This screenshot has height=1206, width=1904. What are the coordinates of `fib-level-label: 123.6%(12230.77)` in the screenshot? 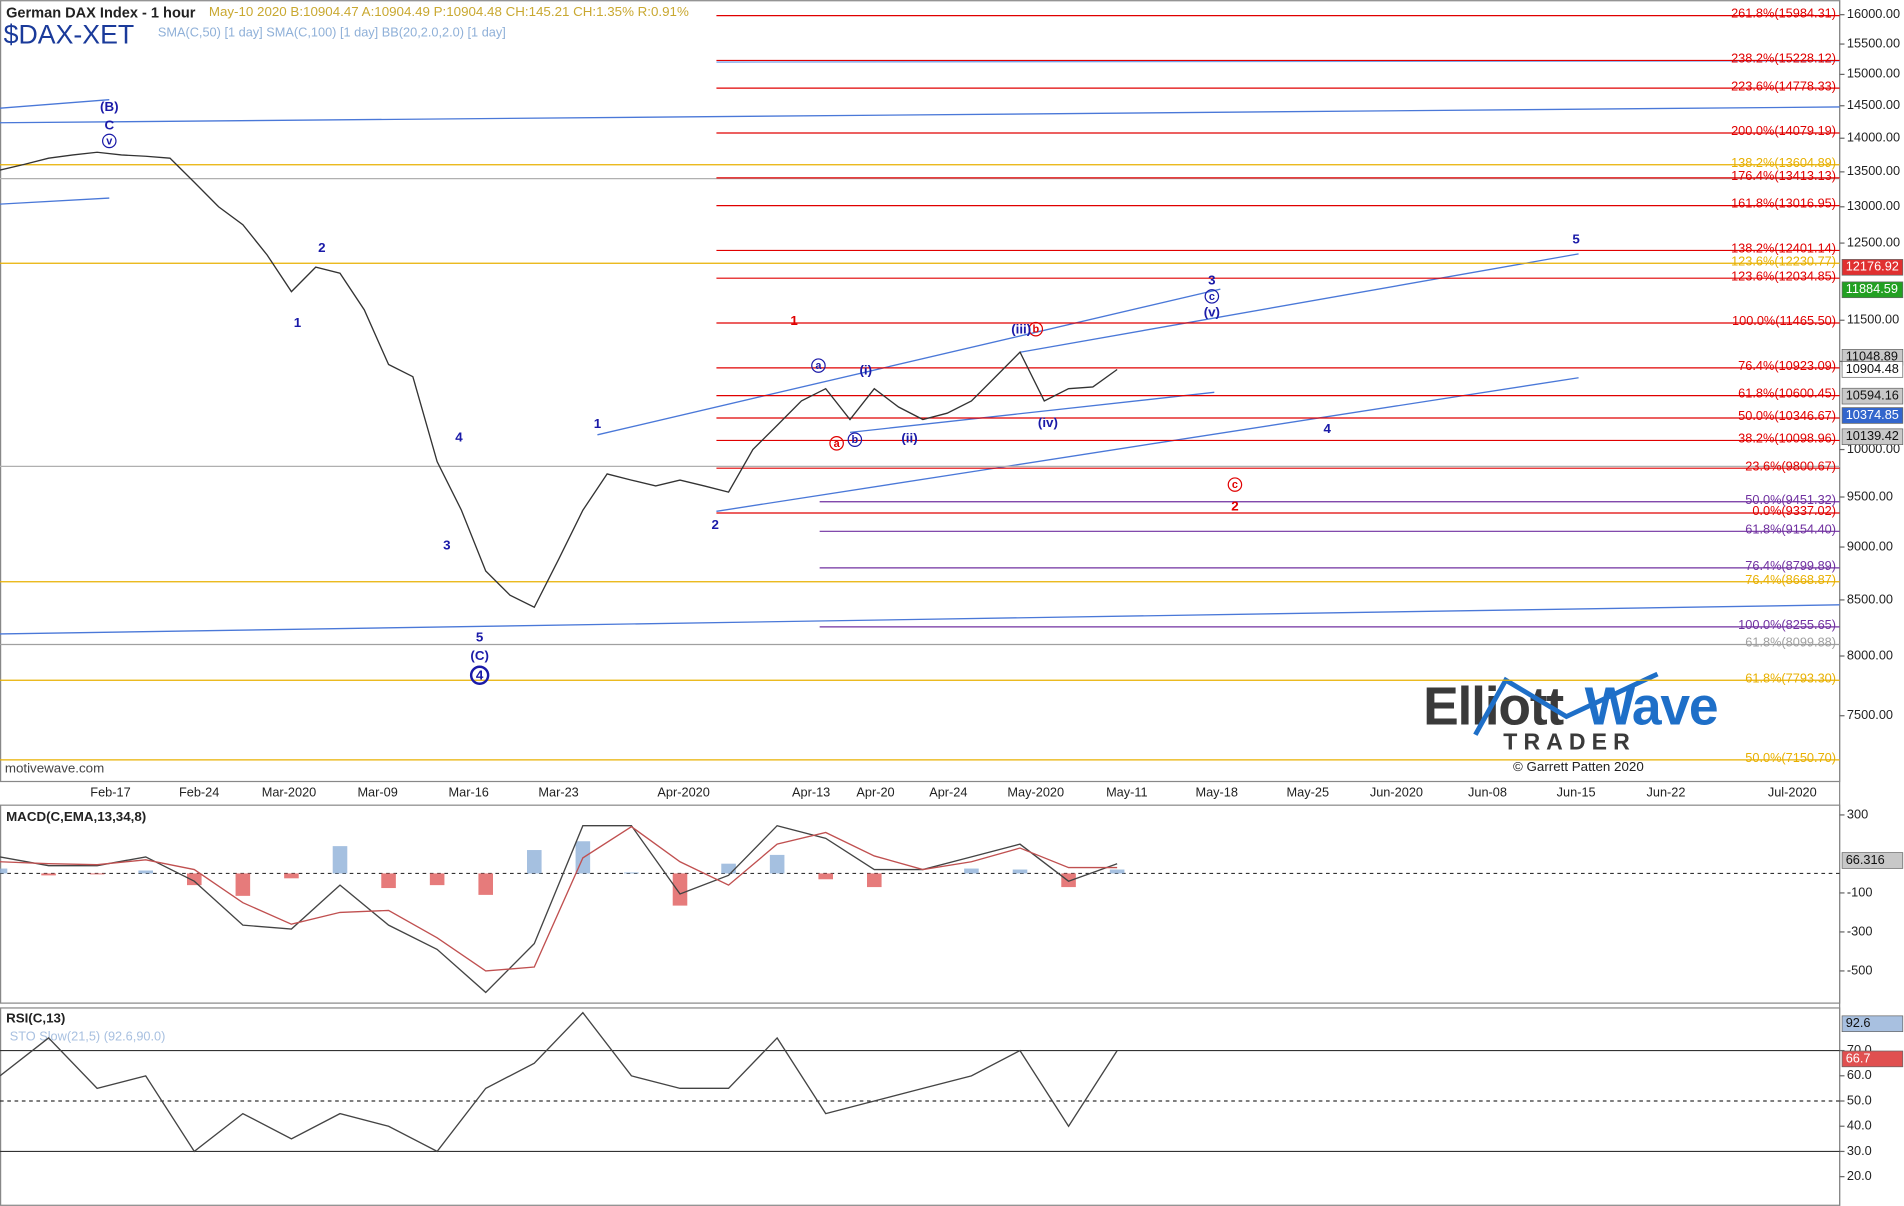 It's located at (1783, 260).